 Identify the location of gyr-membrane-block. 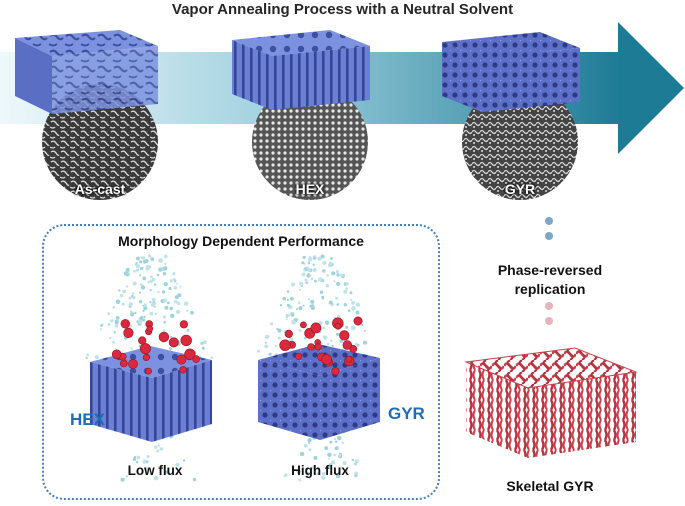
(511, 72).